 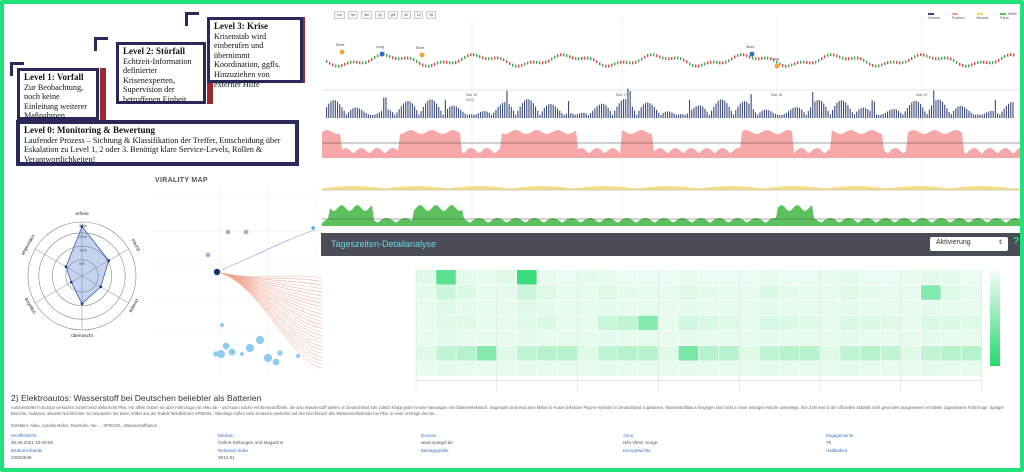 What do you see at coordinates (429, 435) in the screenshot?
I see `meta-key: Domain` at bounding box center [429, 435].